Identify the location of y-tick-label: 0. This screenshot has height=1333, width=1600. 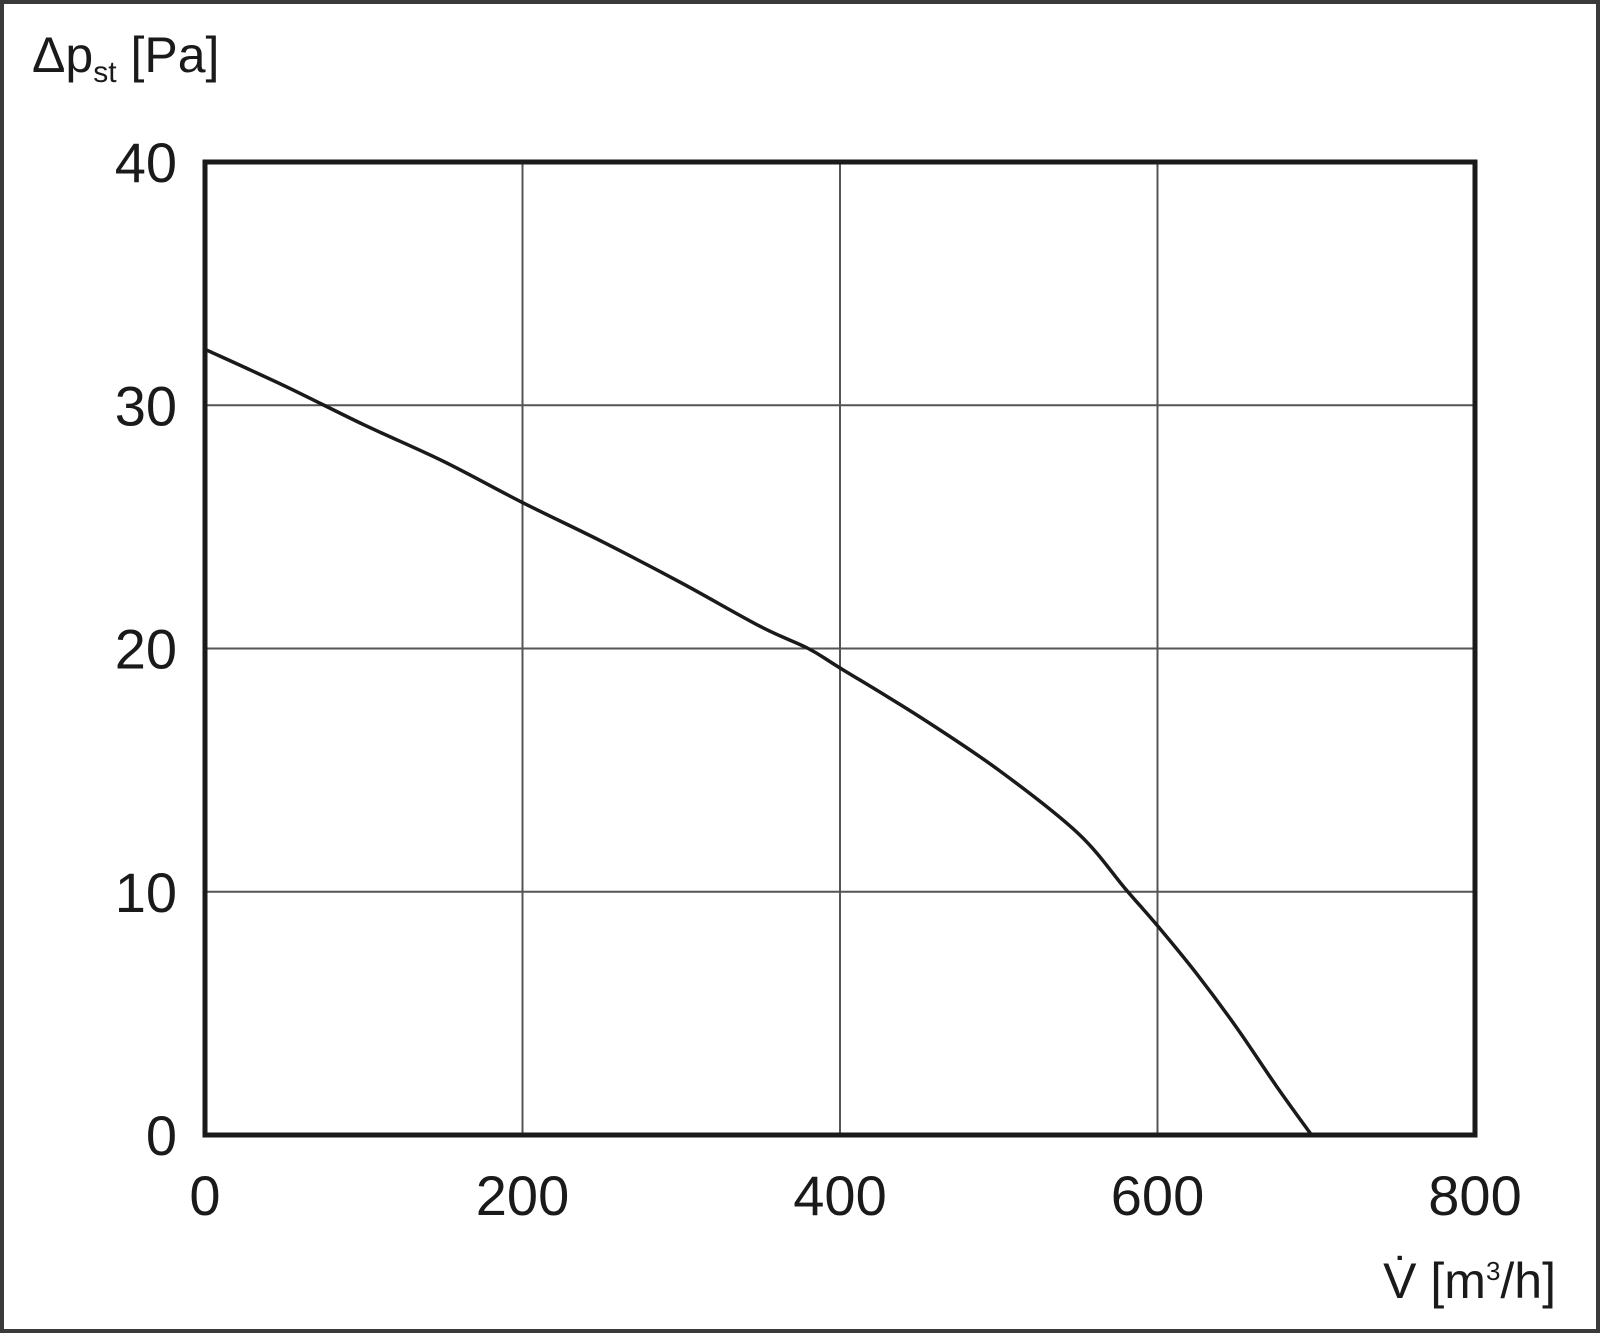
(161, 1135).